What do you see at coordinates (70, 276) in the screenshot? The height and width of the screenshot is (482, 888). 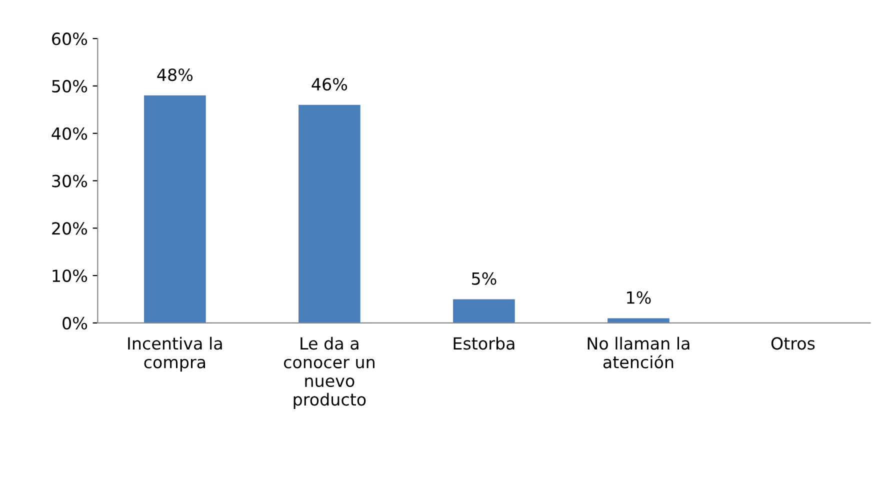 I see `y-tick-label: 10%` at bounding box center [70, 276].